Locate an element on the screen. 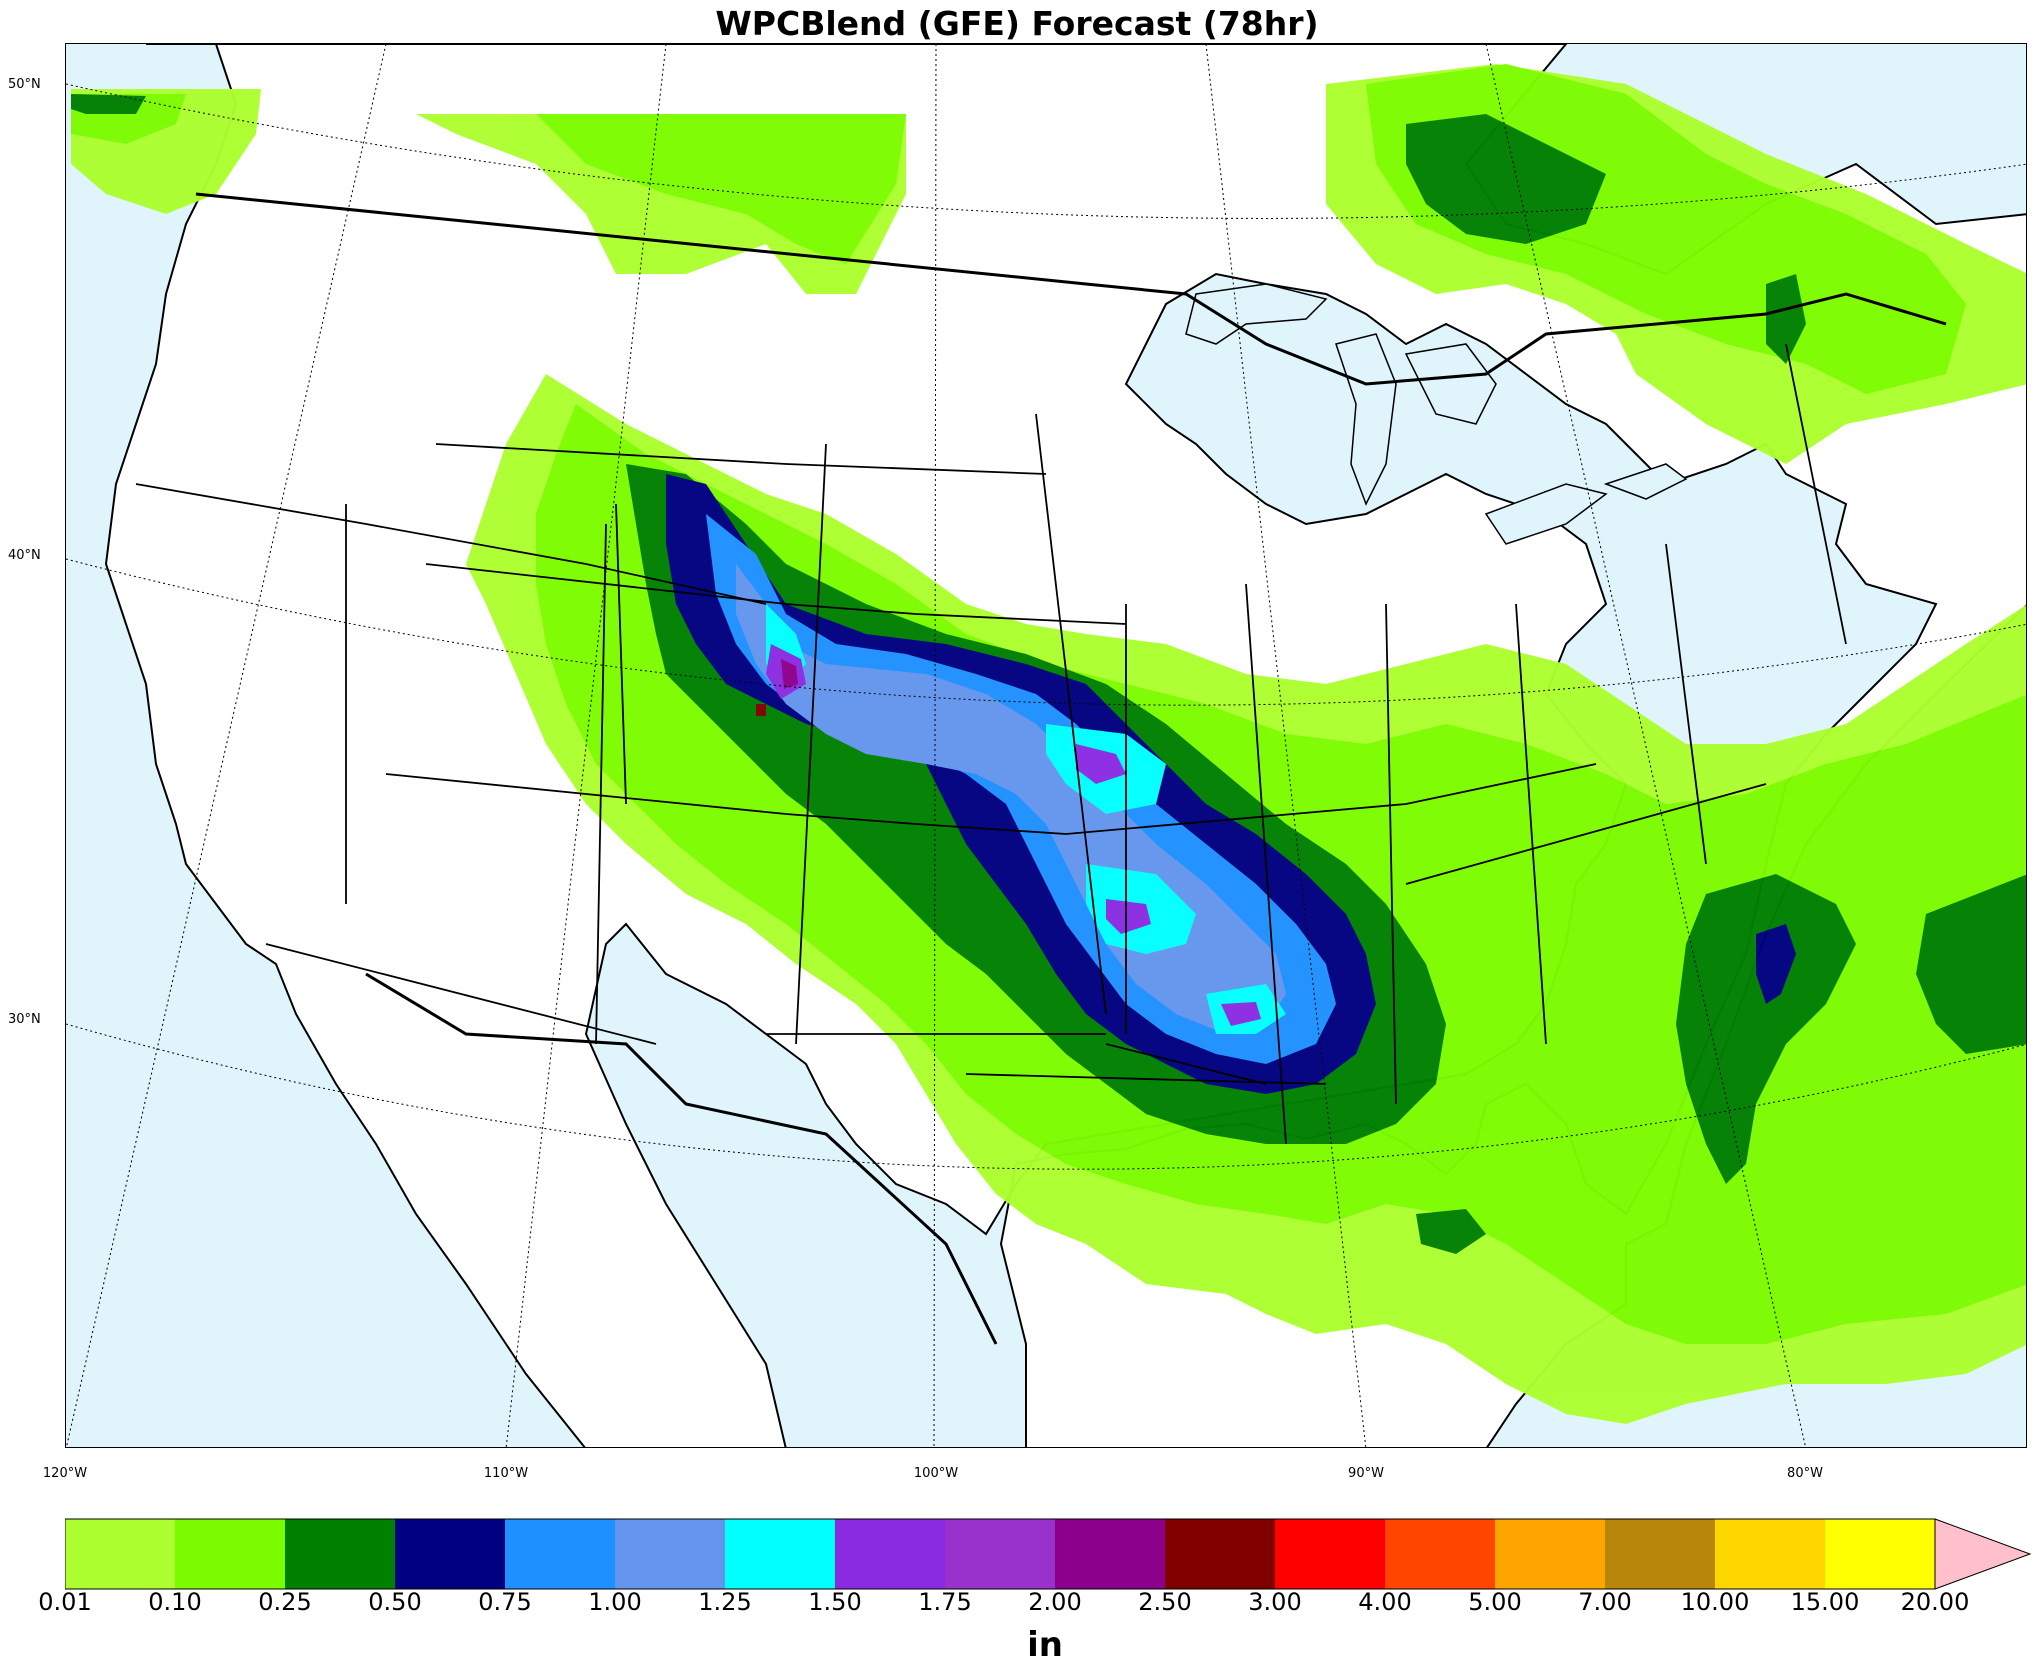  colorbar-tick-label: 0.01 is located at coordinates (65, 1602).